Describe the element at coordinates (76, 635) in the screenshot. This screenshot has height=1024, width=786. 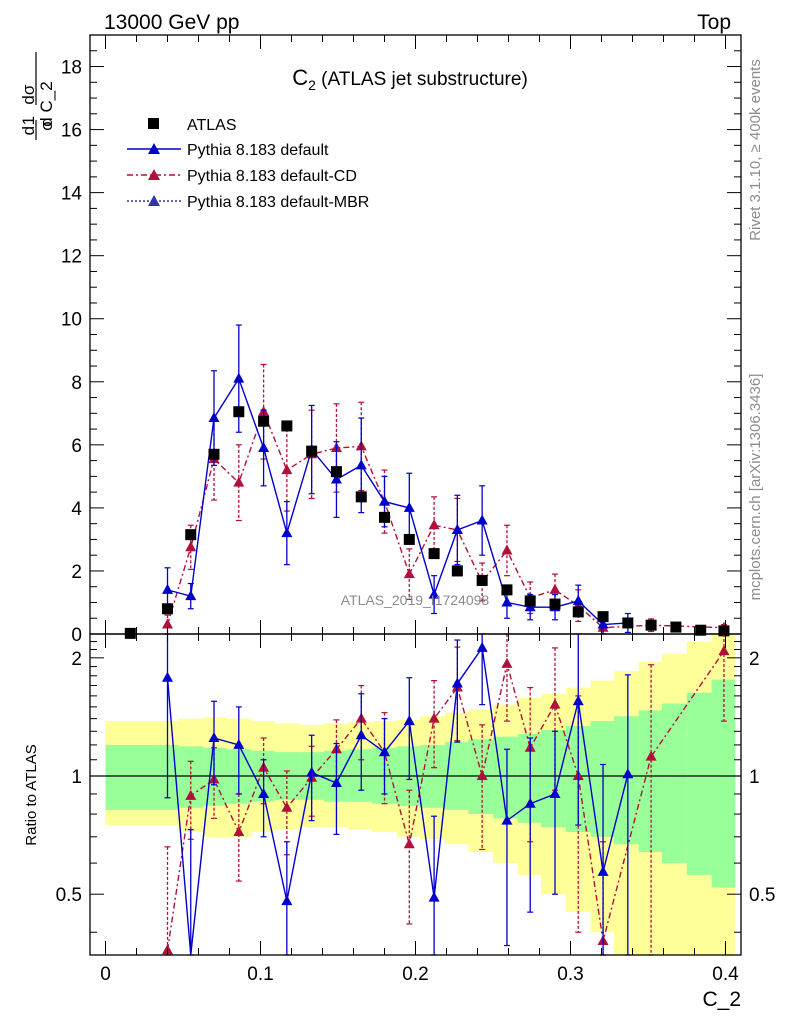
I see `top-y-tick-label: 0` at that location.